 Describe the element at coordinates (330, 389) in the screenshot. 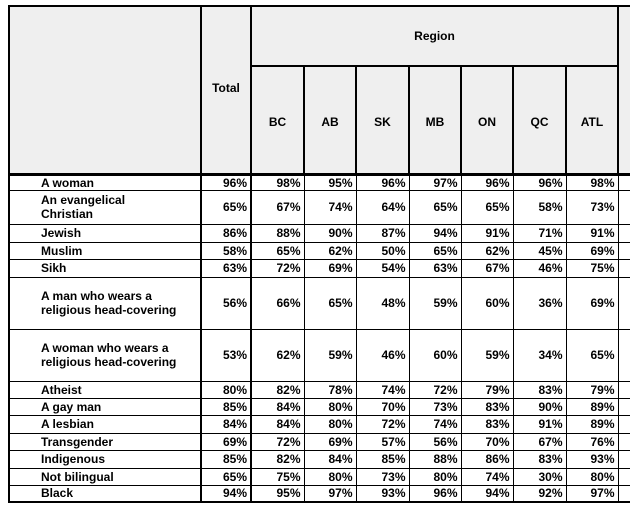

I see `region-cell: 78%` at that location.